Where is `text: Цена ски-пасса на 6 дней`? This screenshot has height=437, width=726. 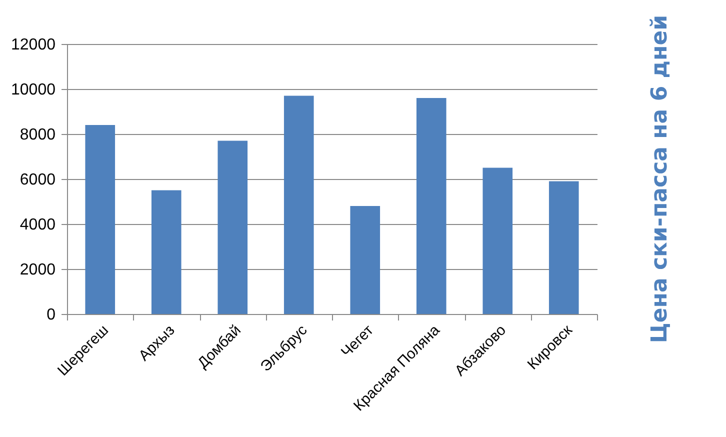
text: Цена ски-пасса на 6 дней is located at coordinates (660, 179).